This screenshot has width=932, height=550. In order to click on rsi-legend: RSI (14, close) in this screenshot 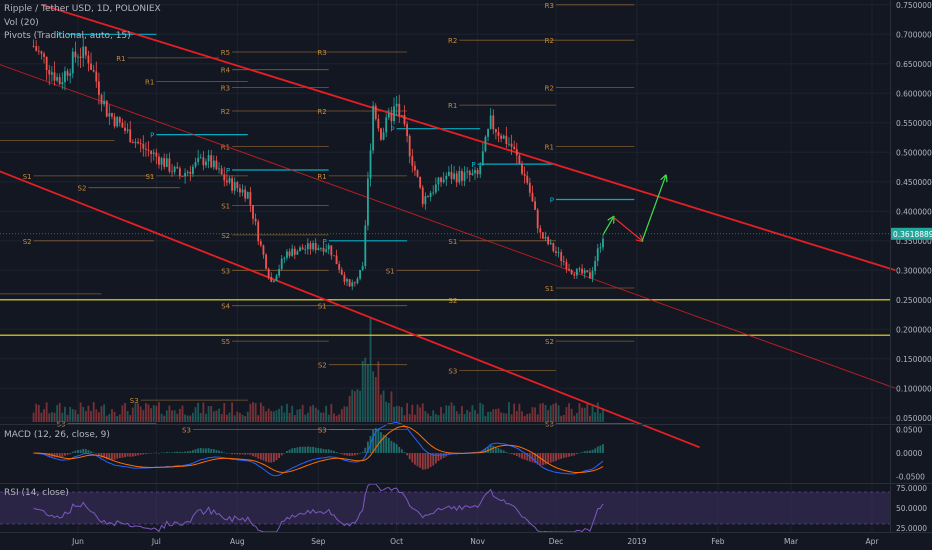, I will do `click(36, 493)`.